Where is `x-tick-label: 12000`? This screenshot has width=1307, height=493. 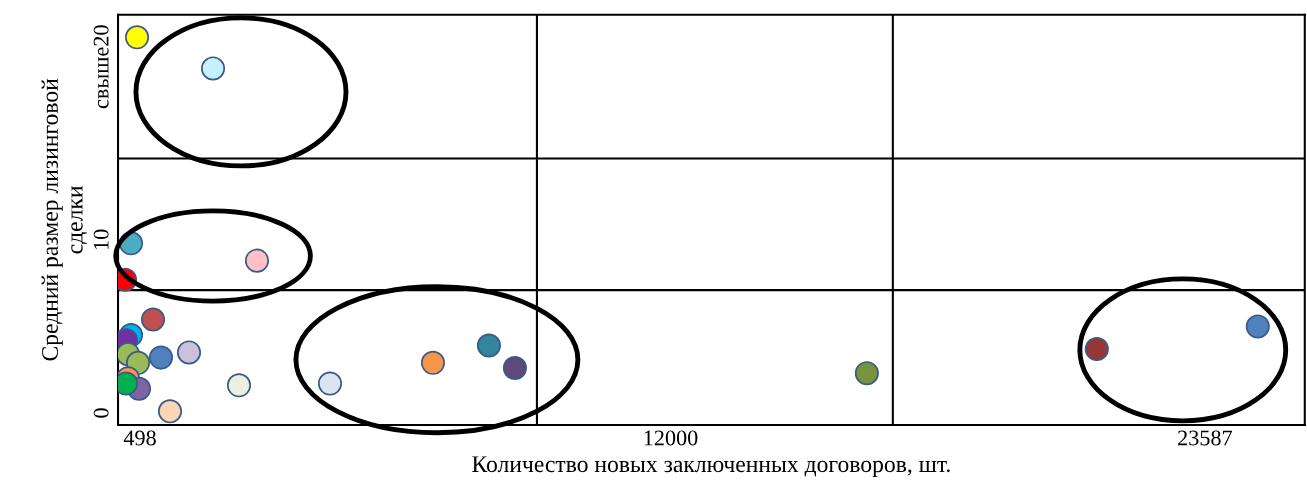 x-tick-label: 12000 is located at coordinates (671, 438).